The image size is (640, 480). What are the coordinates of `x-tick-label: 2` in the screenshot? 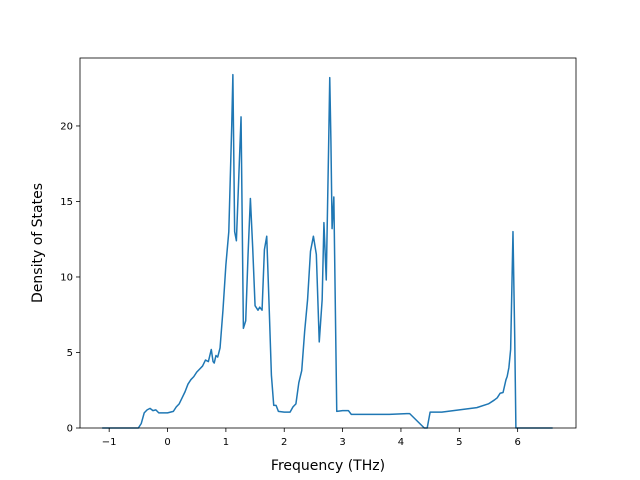 It's located at (284, 442).